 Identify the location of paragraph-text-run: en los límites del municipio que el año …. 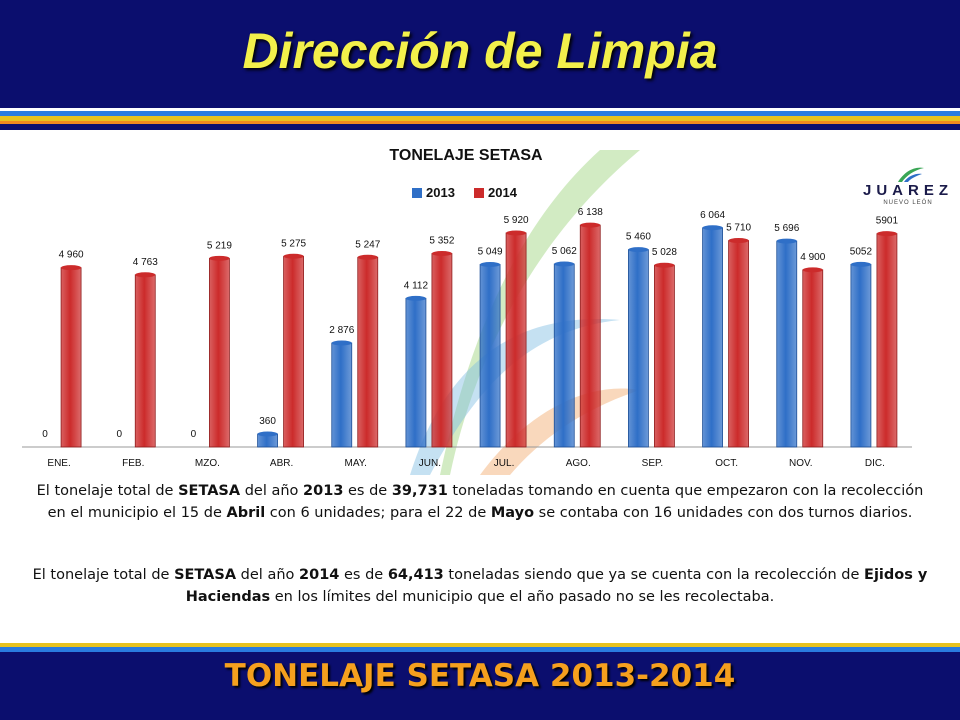
(522, 597).